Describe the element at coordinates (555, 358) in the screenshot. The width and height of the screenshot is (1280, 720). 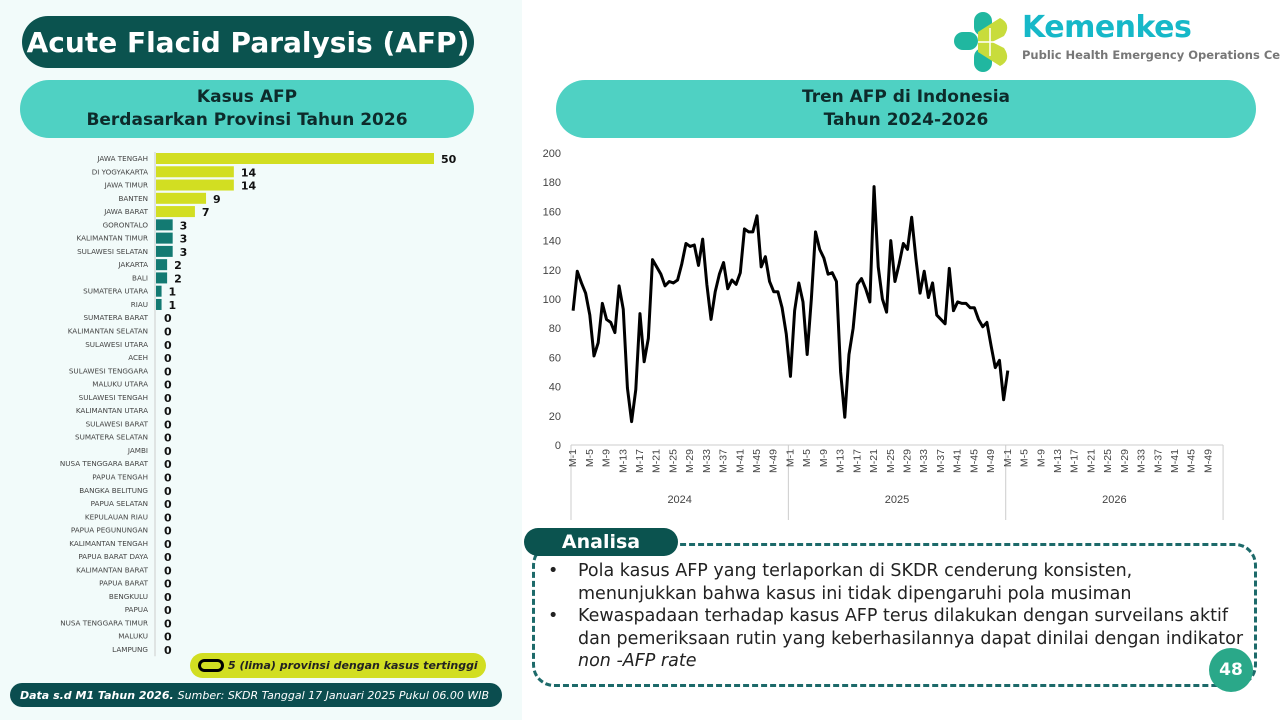
I see `y-tick-label: 60` at that location.